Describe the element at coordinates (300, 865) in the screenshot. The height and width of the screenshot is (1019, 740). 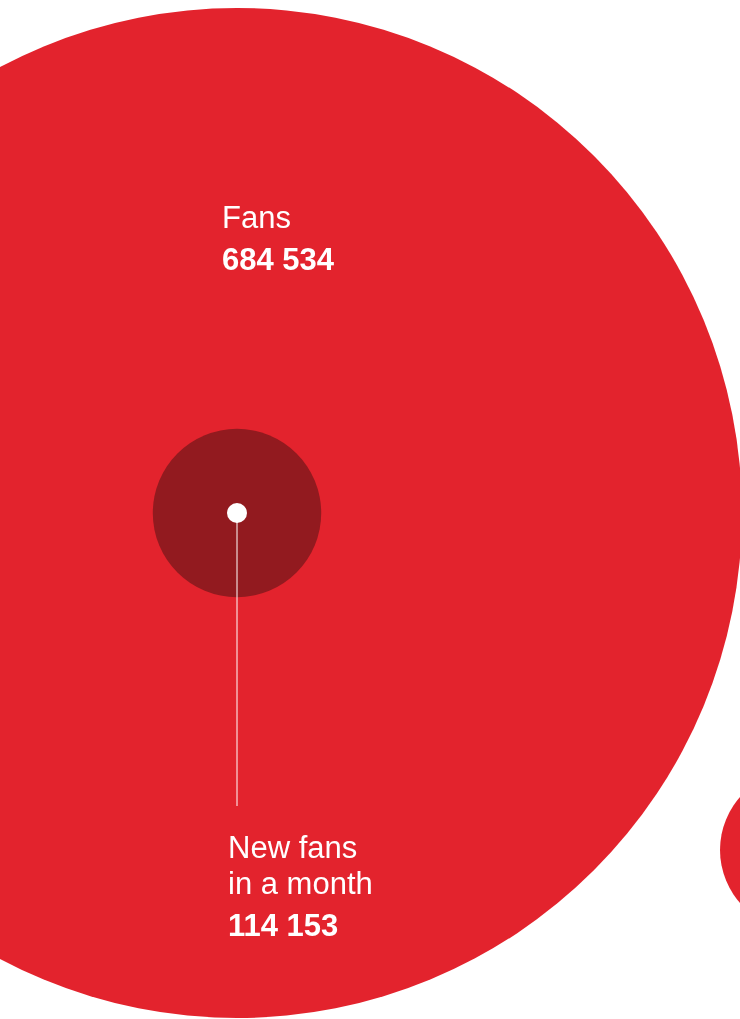
I see `category-label: New fans in a month` at that location.